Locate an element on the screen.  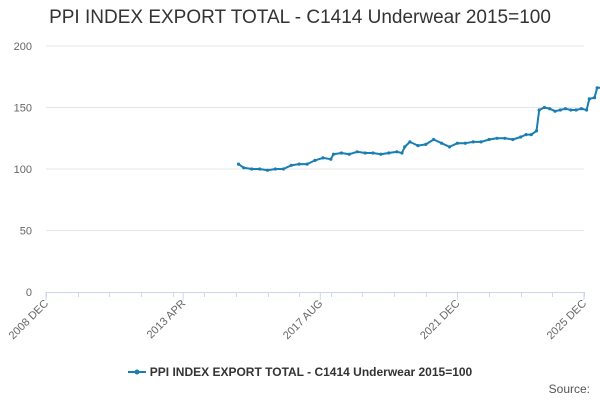
y-tick-label: 100 is located at coordinates (23, 170).